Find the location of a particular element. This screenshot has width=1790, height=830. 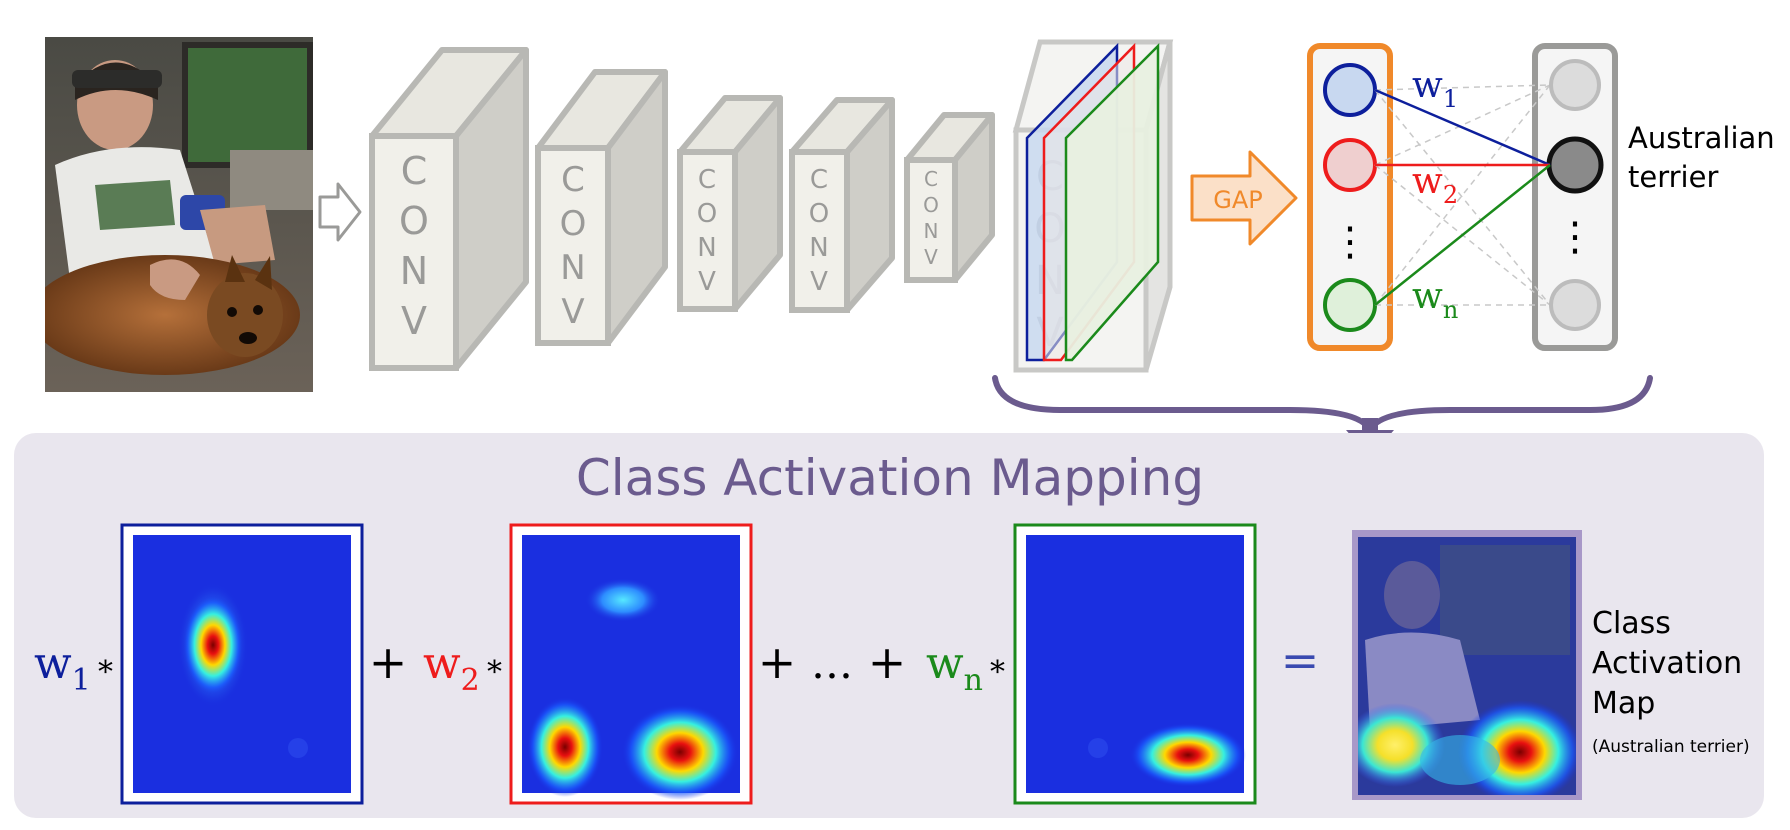

arrow-right-icon is located at coordinates (340, 212).